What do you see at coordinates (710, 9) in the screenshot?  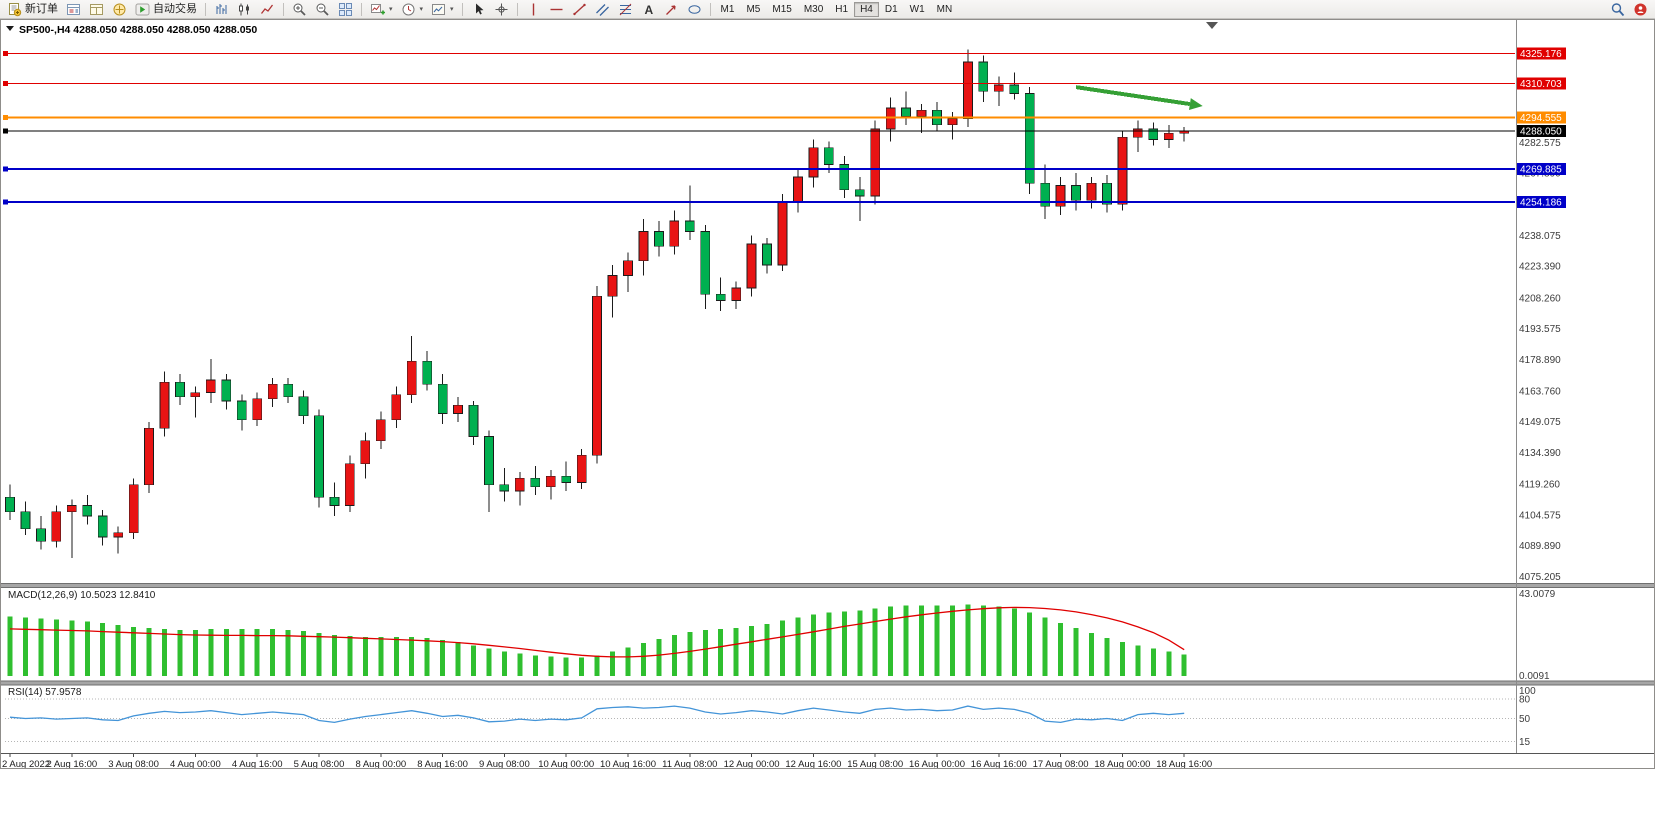 I see `toolbar-separator` at bounding box center [710, 9].